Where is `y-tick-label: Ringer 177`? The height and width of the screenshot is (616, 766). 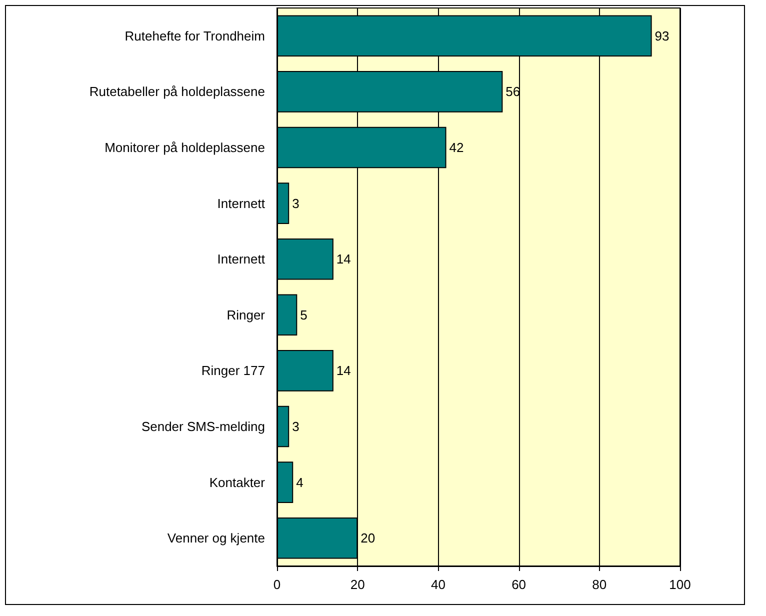
y-tick-label: Ringer 177 is located at coordinates (233, 370).